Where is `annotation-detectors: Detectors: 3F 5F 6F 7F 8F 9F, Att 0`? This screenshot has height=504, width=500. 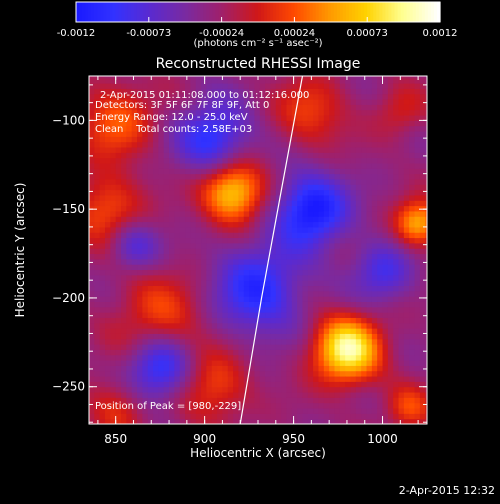
annotation-detectors: Detectors: 3F 5F 6F 7F 8F 9F, Att 0 is located at coordinates (182, 105).